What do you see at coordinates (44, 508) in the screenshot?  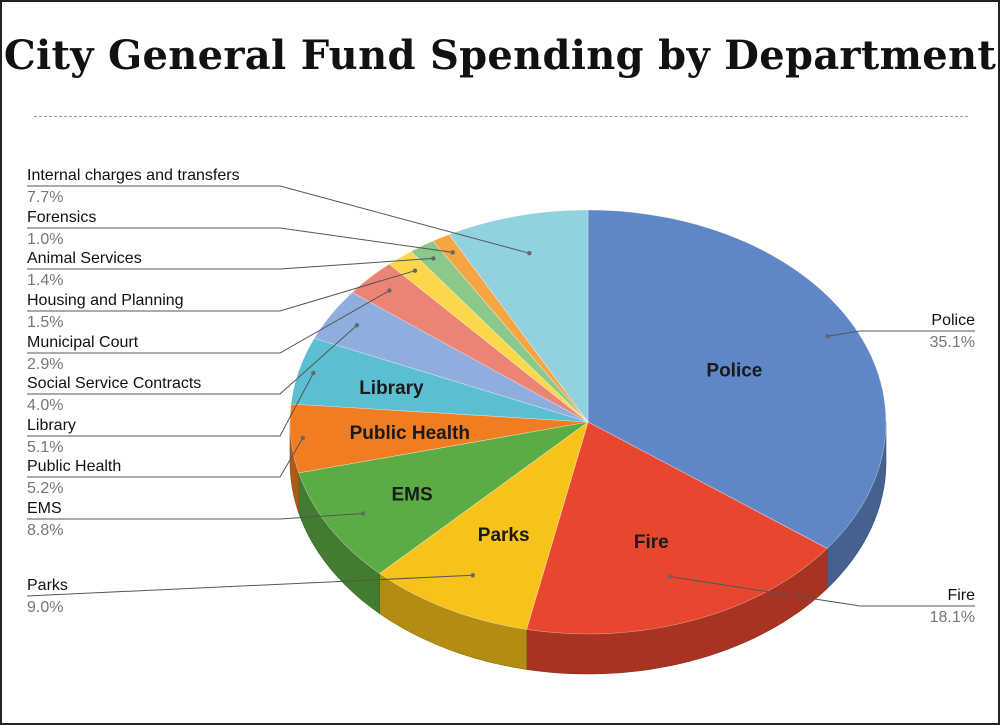 I see `legend-label-ems: EMS` at bounding box center [44, 508].